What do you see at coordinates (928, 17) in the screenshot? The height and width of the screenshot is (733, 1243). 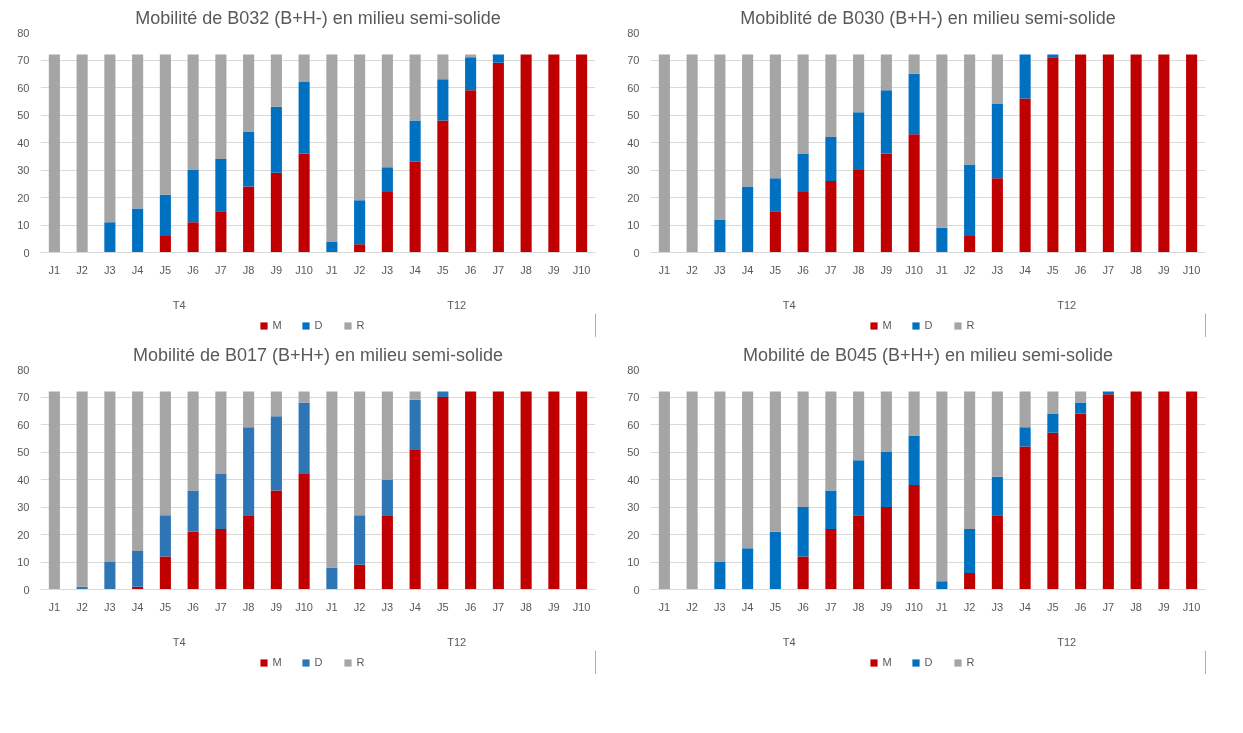 I see `chart-title: Mobiblité de B030 (B+H-) en milieu semi-solide` at bounding box center [928, 17].